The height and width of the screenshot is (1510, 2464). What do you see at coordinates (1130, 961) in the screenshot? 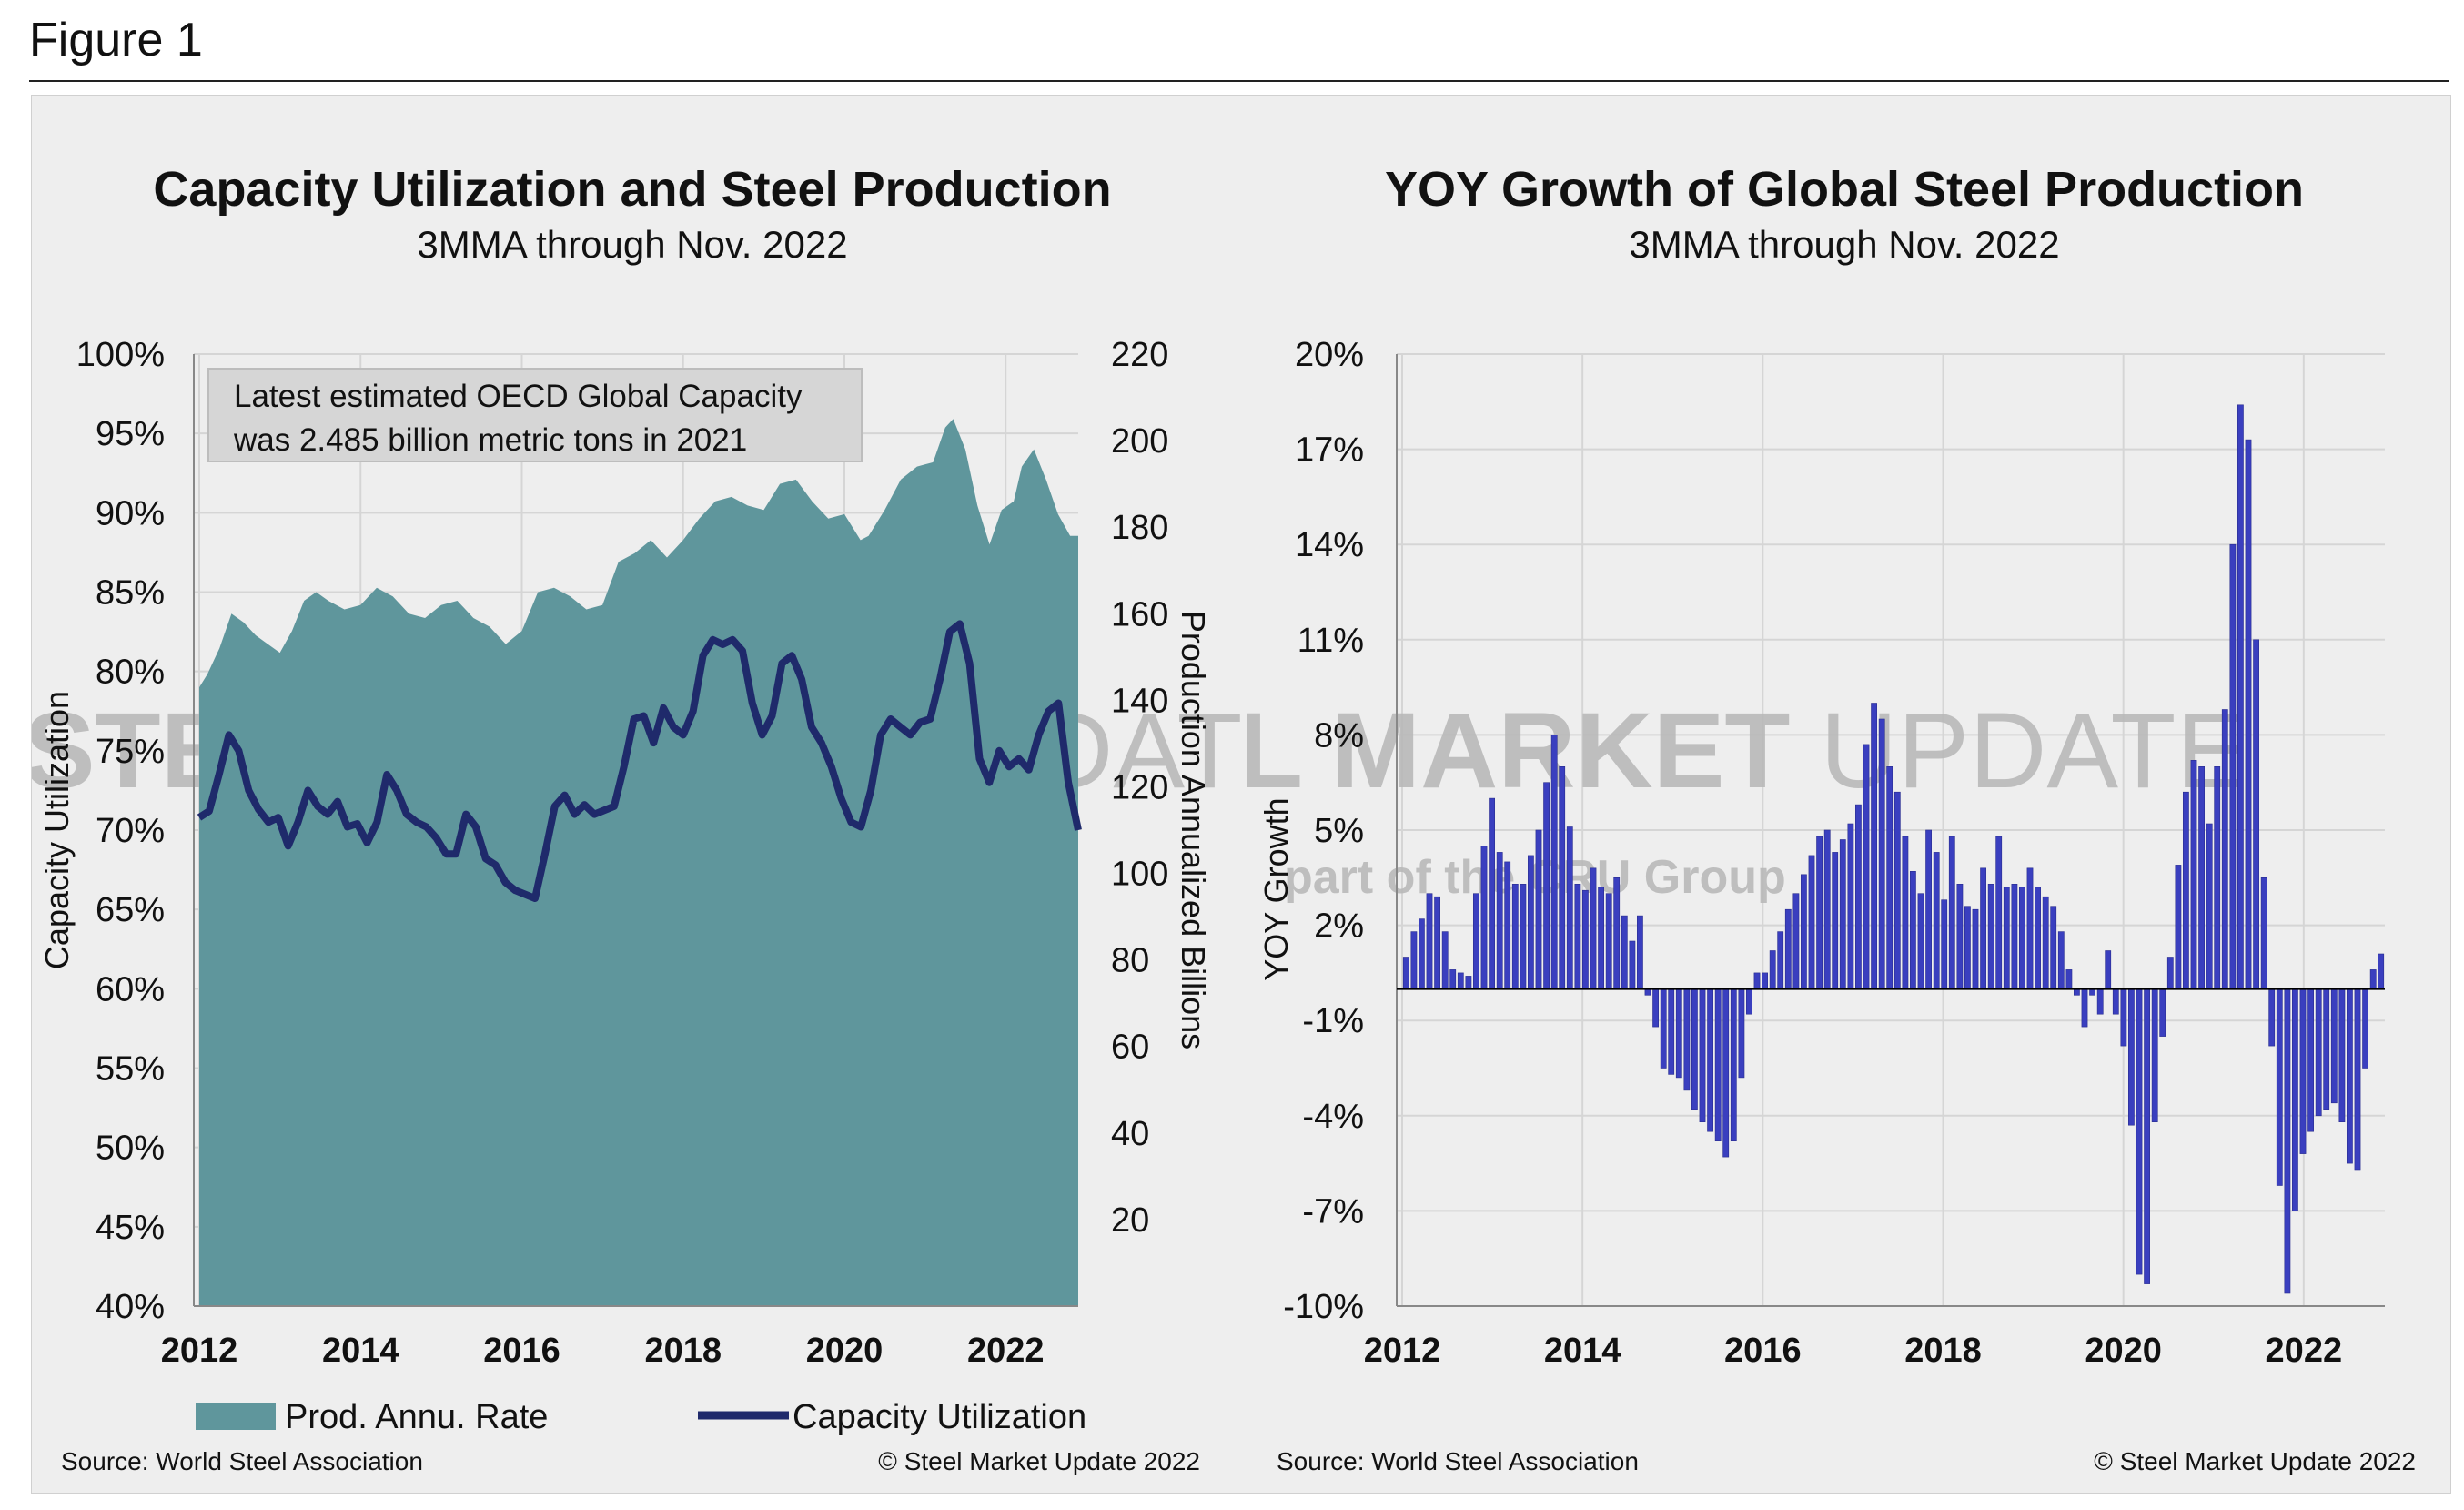
I see `left-y2-tick: 80` at bounding box center [1130, 961].